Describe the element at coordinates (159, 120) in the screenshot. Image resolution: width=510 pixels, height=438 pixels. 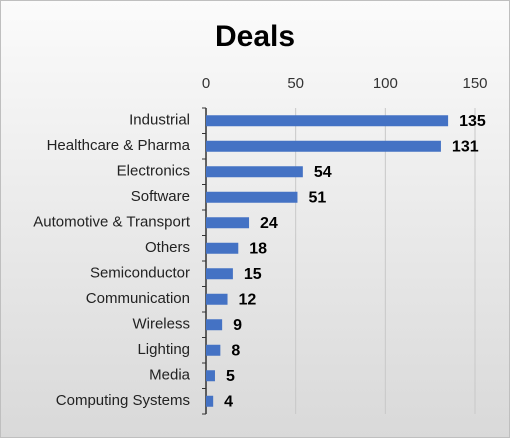
I see `y-tick-label: Industrial` at that location.